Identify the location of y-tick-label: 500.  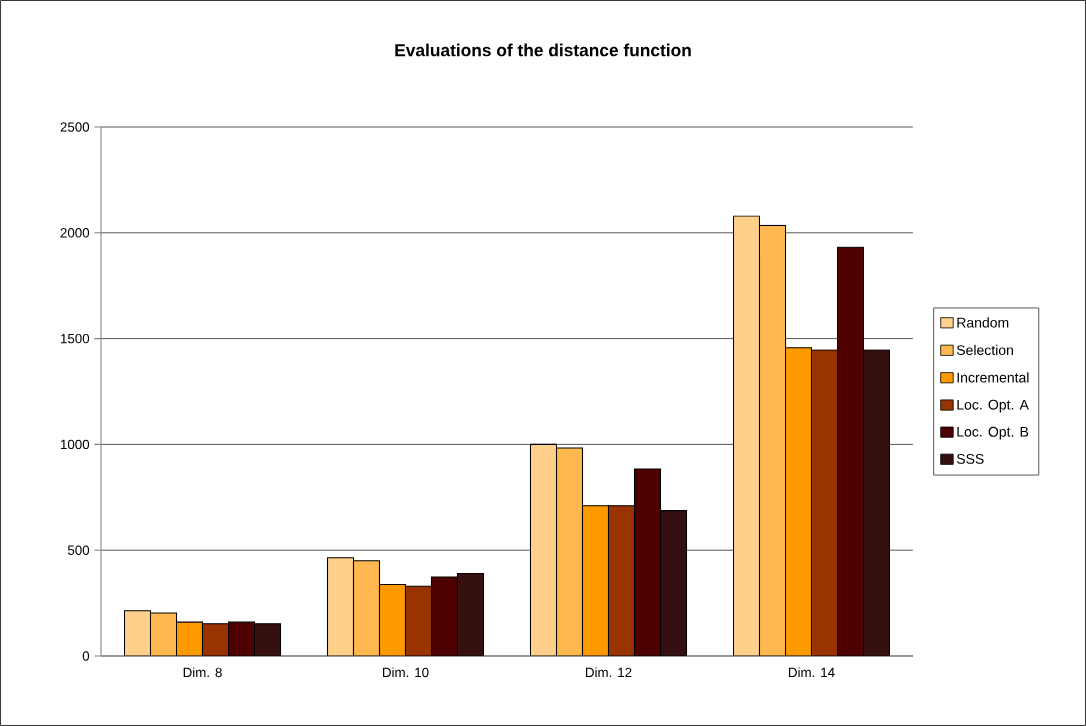
(78, 550).